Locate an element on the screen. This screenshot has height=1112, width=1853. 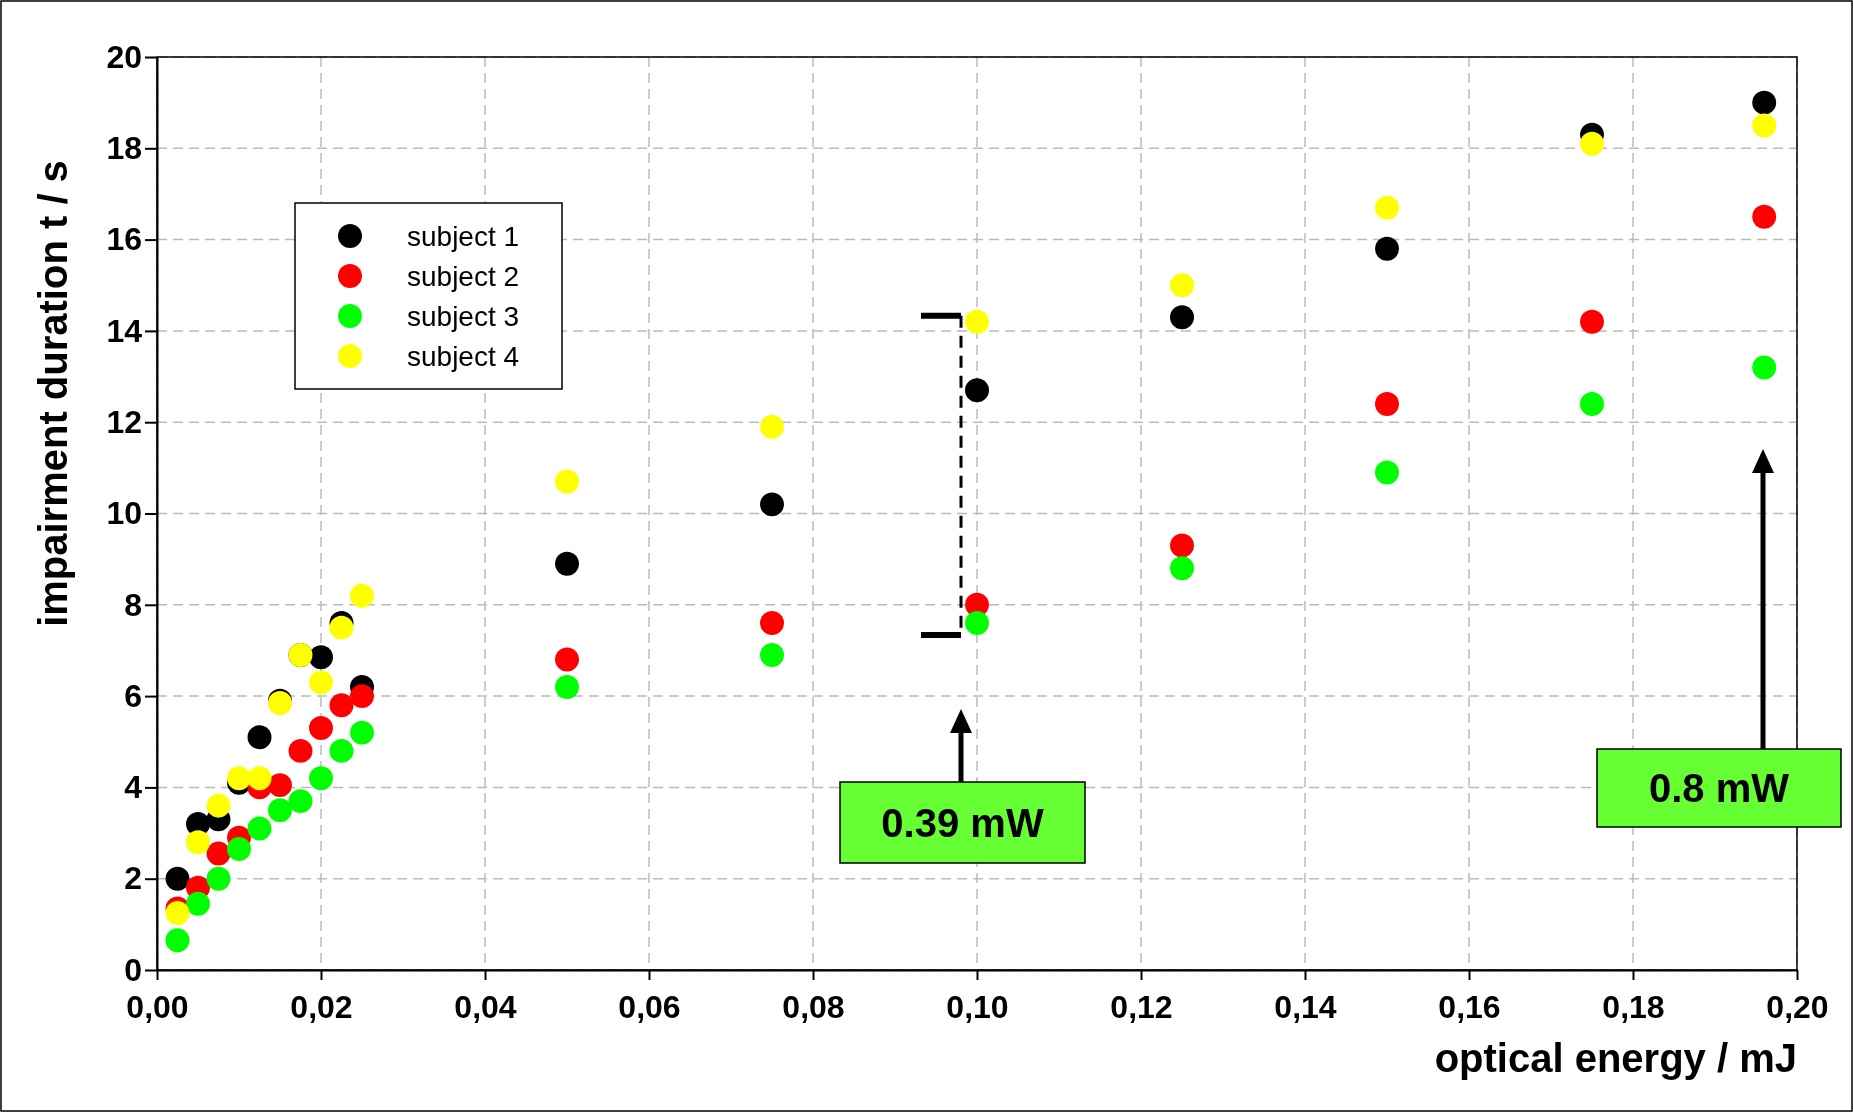
annotation: 0.8 mW is located at coordinates (1719, 788).